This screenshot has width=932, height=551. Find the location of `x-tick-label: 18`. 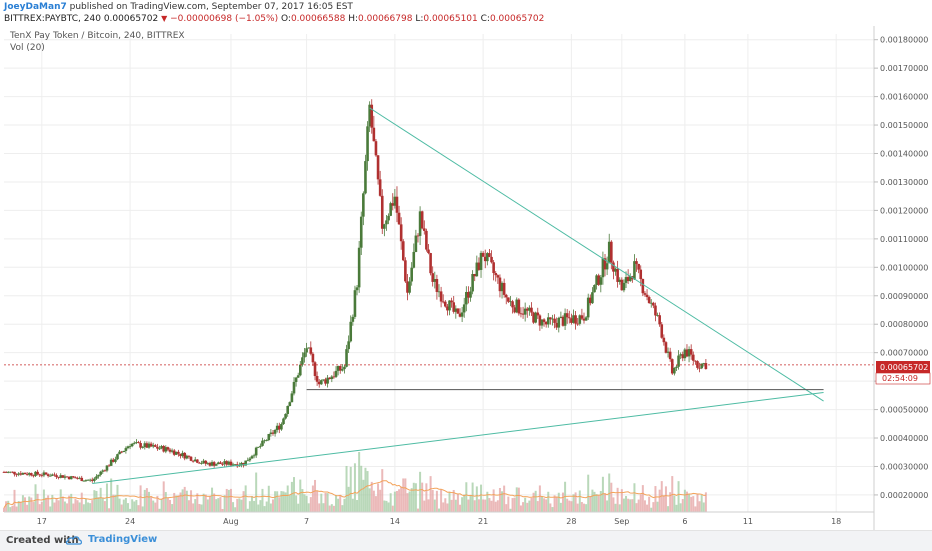

x-tick-label: 18 is located at coordinates (836, 521).